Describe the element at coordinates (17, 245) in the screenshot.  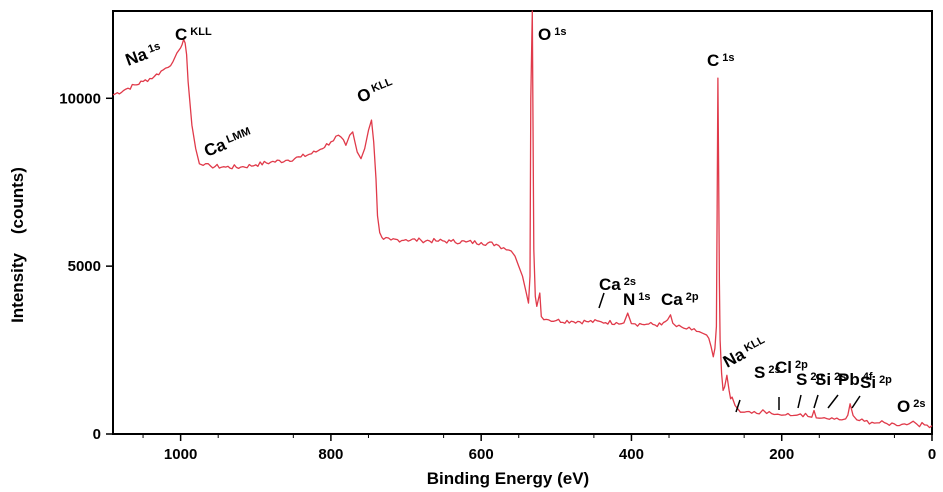
I see `y-axis-label: Intensity (counts)` at that location.